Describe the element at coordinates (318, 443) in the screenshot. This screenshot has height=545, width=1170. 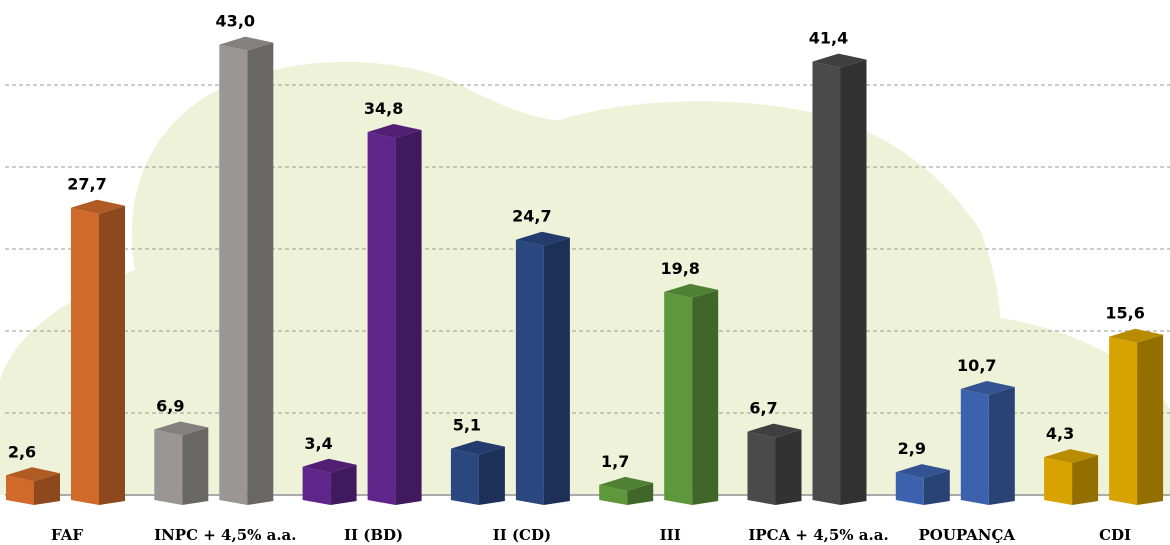
I see `value-label: 3,4` at that location.